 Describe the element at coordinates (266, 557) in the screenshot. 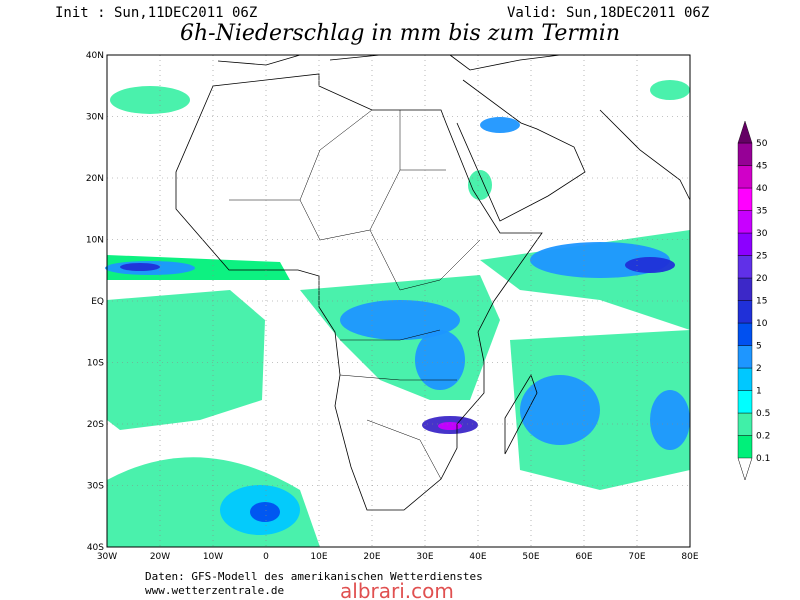

I see `lon-label: 0` at that location.